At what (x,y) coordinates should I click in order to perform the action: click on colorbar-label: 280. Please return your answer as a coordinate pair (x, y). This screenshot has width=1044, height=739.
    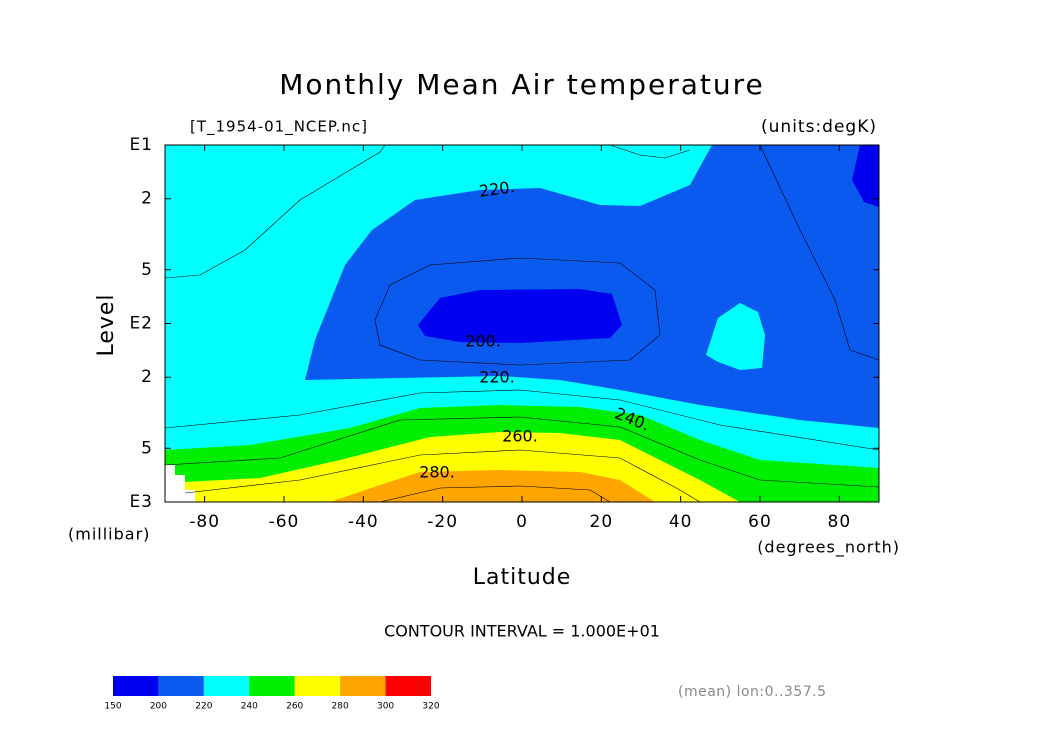
    Looking at the image, I should click on (340, 707).